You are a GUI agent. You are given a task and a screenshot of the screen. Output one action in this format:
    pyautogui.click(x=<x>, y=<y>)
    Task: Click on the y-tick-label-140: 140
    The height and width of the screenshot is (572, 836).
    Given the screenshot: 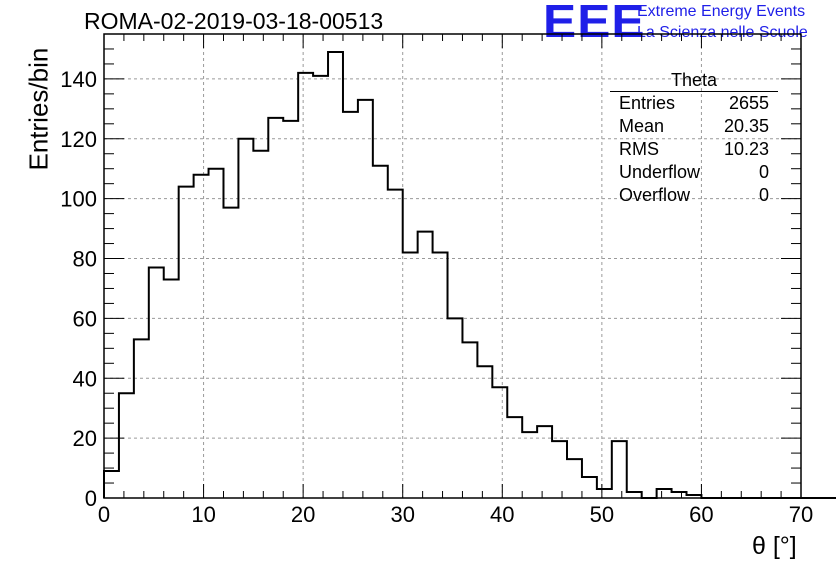 What is the action you would take?
    pyautogui.click(x=78, y=79)
    